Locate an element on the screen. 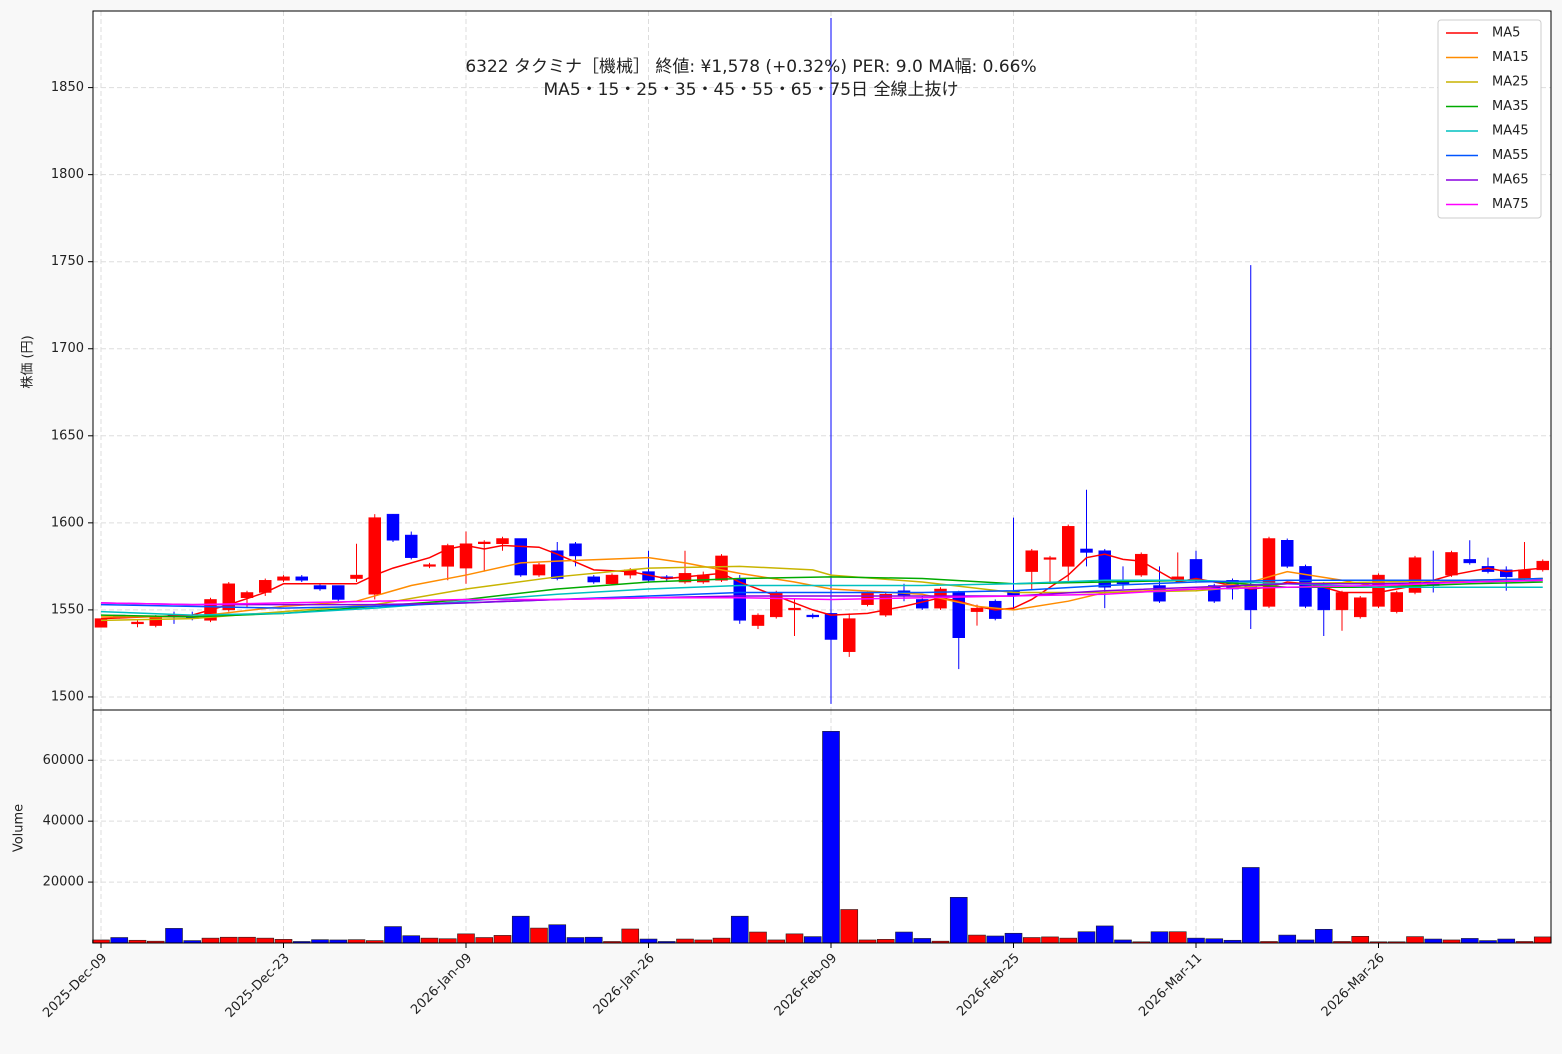 The height and width of the screenshot is (1054, 1562). ma-line is located at coordinates (821, 592).